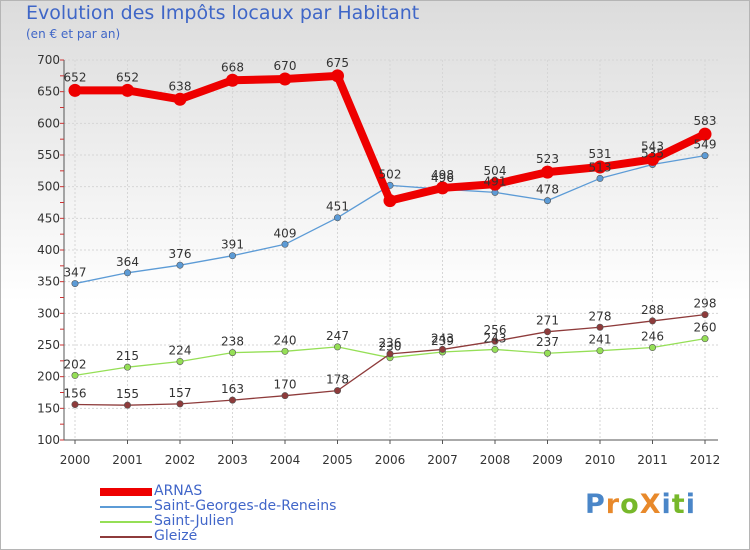  Describe the element at coordinates (690, 504) in the screenshot. I see `logo-letter: i` at that location.